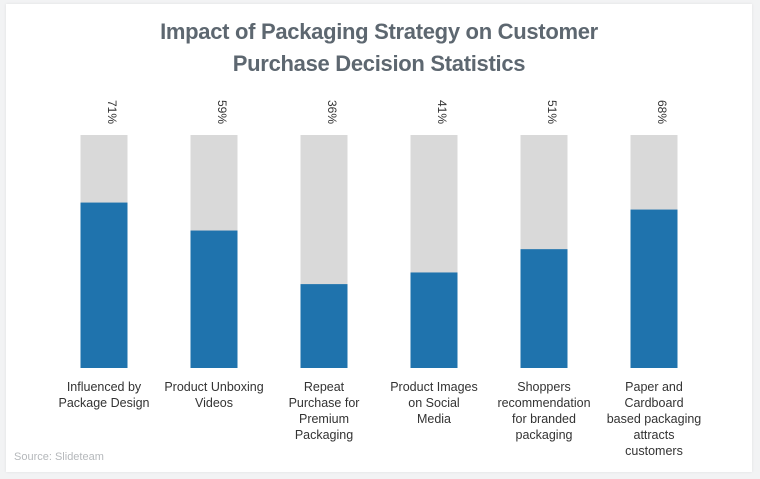 Image resolution: width=760 pixels, height=479 pixels. What do you see at coordinates (379, 31) in the screenshot?
I see `chart-title-line-1: Impact of Packaging Strategy on Customer` at bounding box center [379, 31].